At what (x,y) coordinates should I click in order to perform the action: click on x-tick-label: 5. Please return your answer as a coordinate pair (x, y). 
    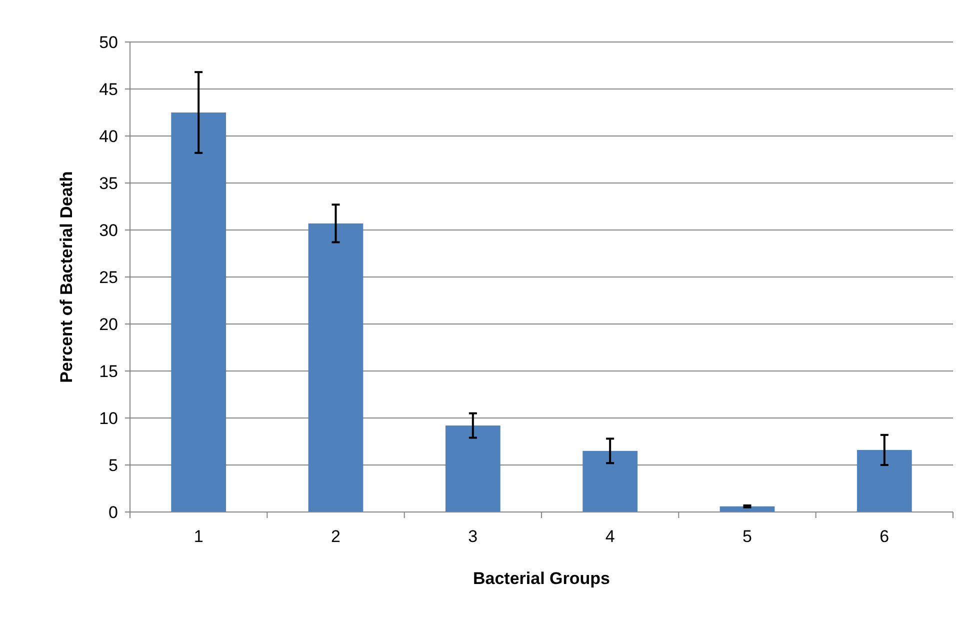
    Looking at the image, I should click on (747, 536).